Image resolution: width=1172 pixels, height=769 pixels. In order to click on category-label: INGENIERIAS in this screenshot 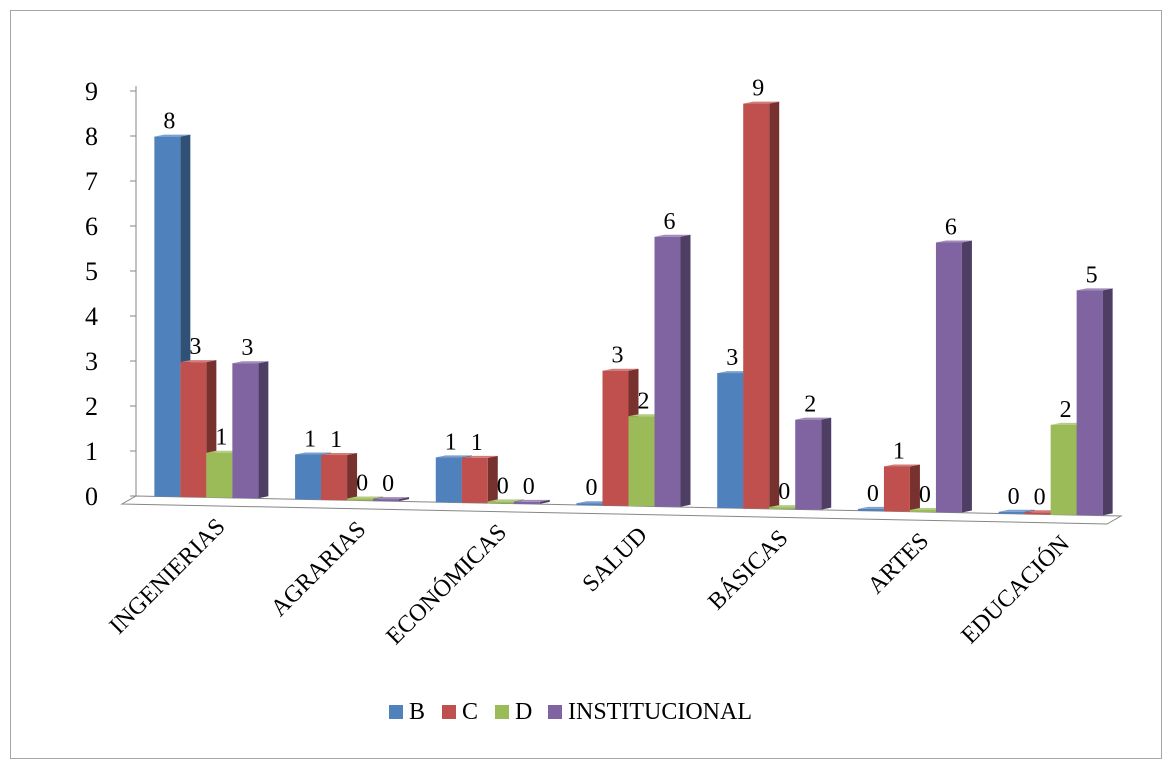, I will do `click(168, 577)`.